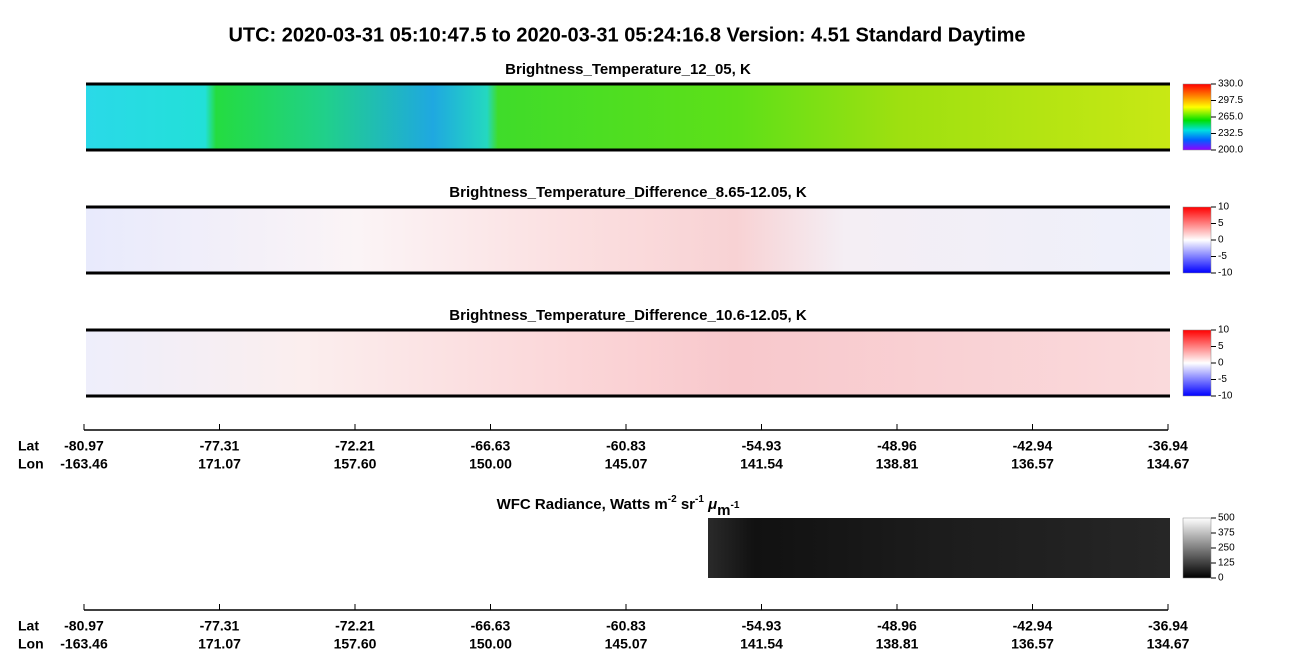  I want to click on colorbar-label: 375, so click(1226, 533).